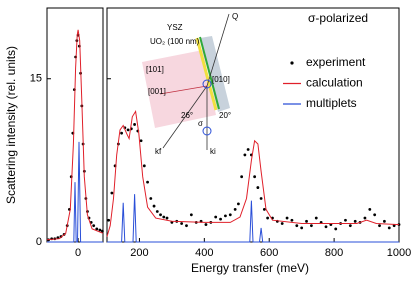 This screenshot has height=292, width=415. I want to click on legend-label: multiplets, so click(331, 103).